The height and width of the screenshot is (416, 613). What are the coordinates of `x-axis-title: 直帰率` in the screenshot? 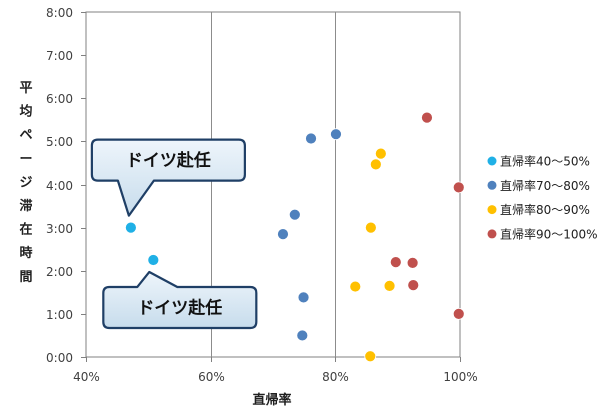 It's located at (271, 400).